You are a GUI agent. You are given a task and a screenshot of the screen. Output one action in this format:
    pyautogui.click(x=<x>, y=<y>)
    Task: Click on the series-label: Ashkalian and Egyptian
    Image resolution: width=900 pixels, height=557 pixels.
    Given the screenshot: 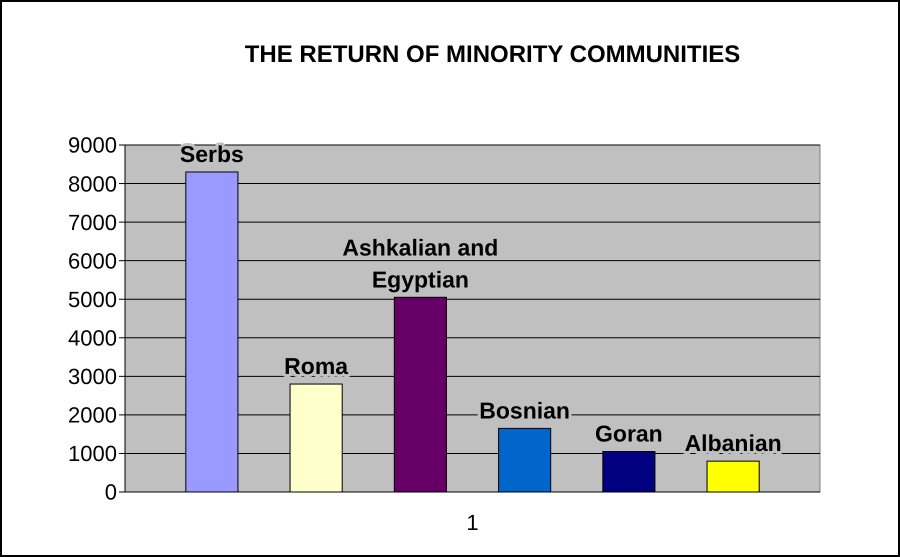 What is the action you would take?
    pyautogui.click(x=420, y=263)
    